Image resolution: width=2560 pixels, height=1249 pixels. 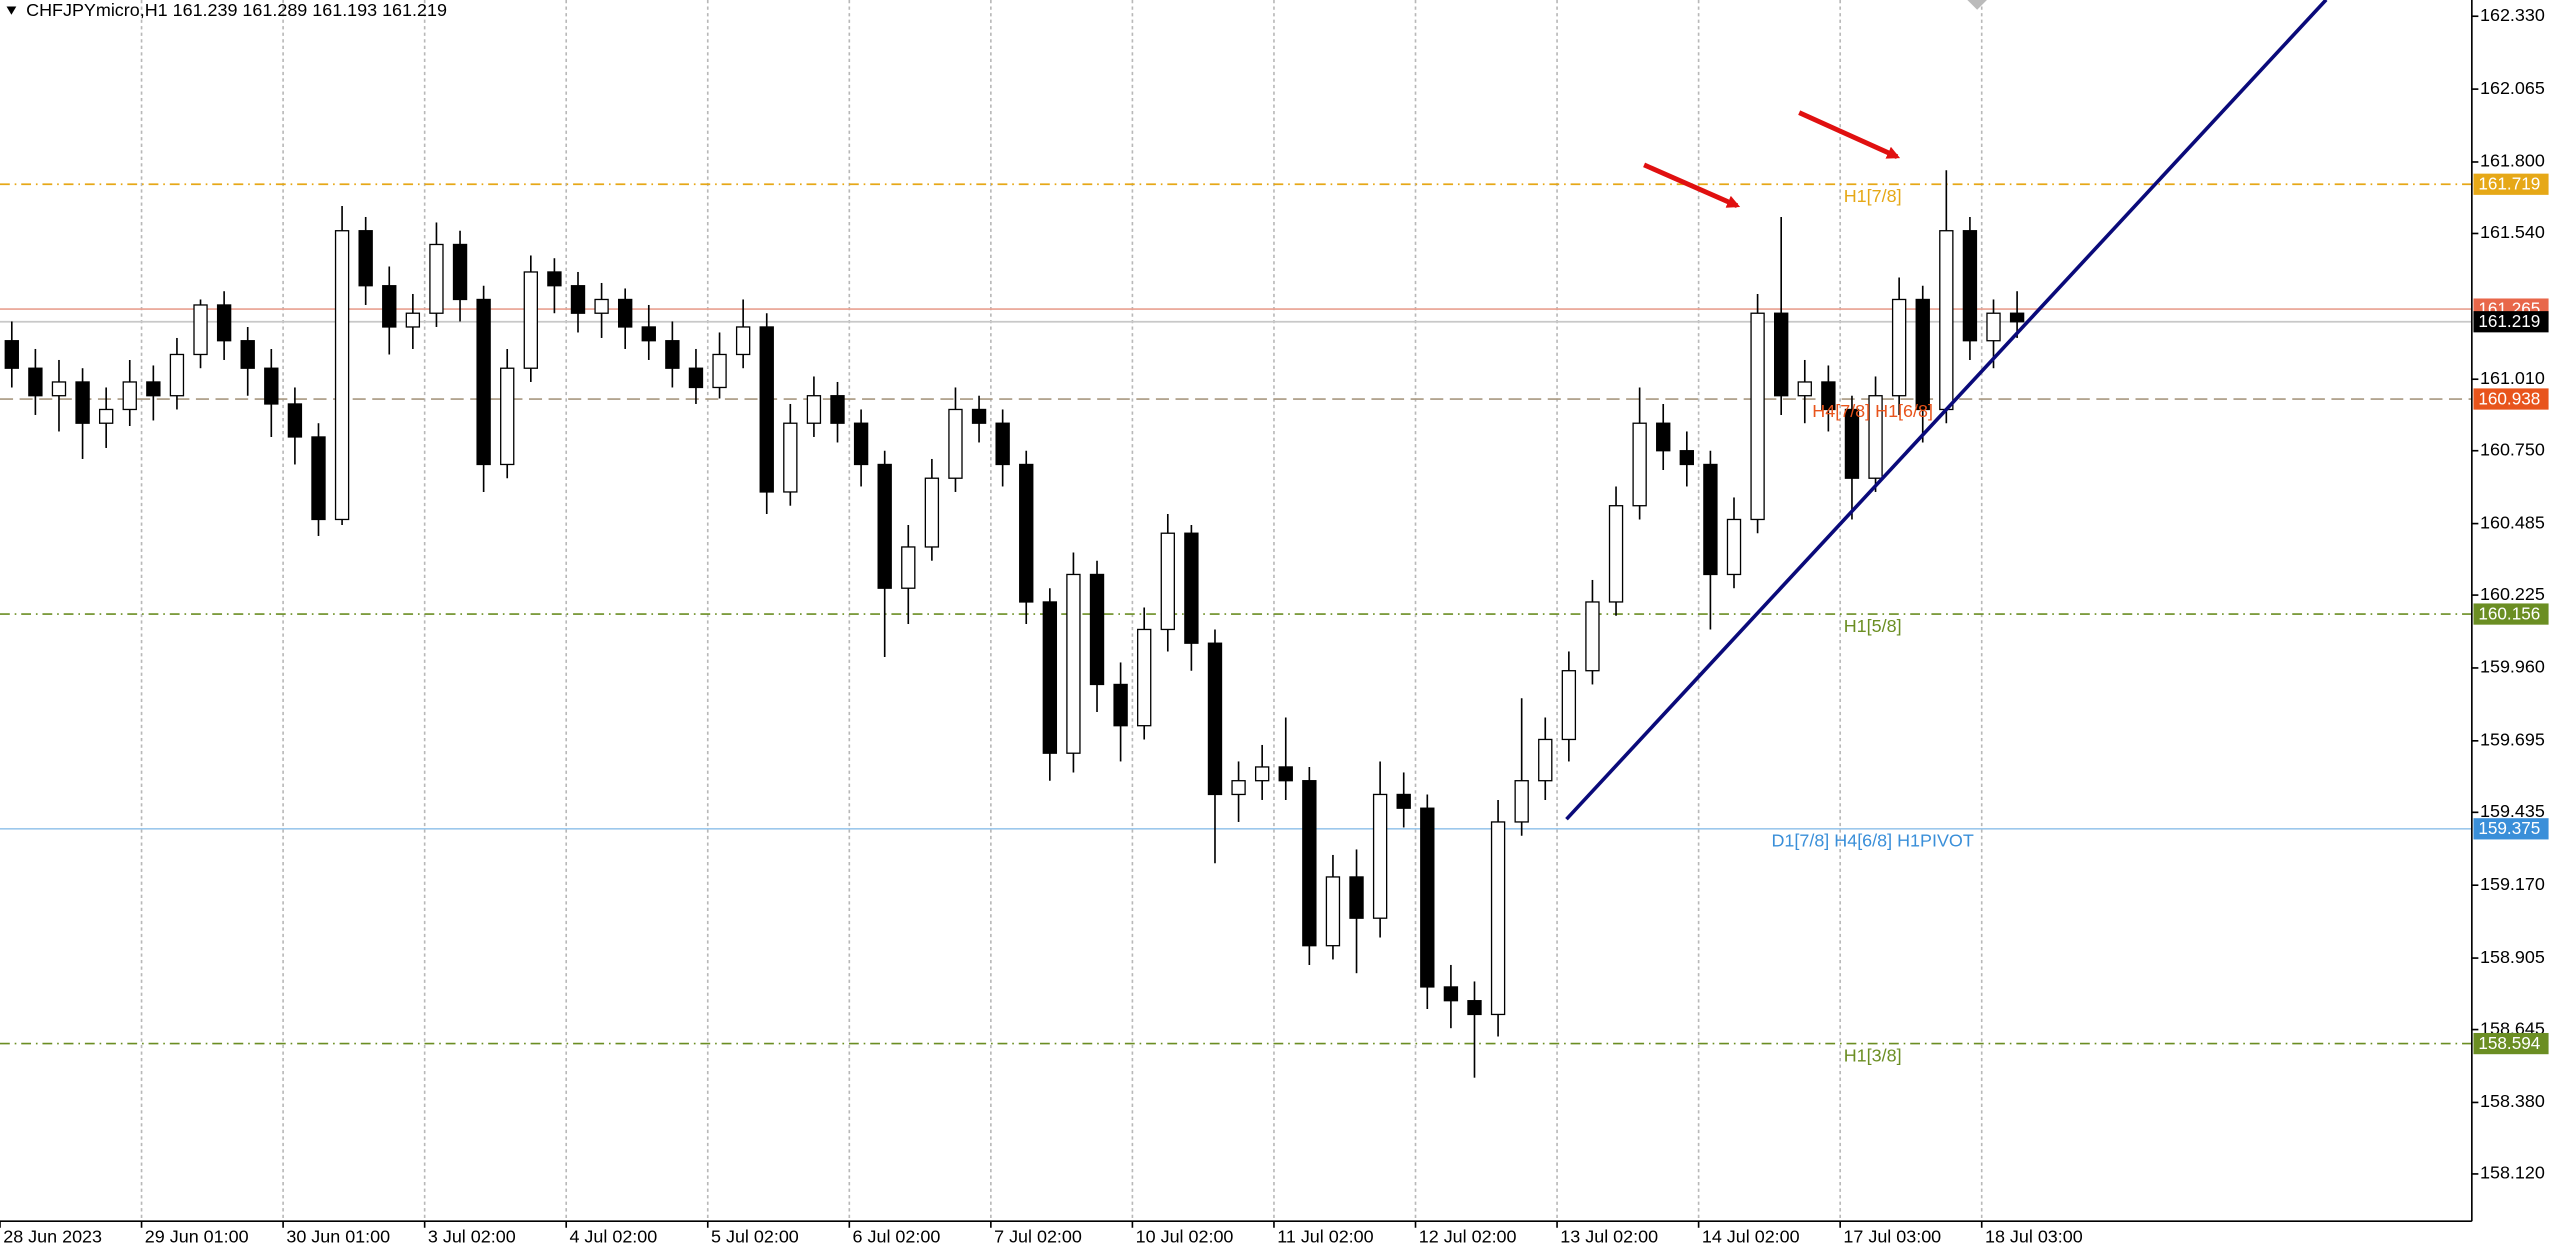 What do you see at coordinates (2512, 594) in the screenshot?
I see `y-tick-label: 160.225` at bounding box center [2512, 594].